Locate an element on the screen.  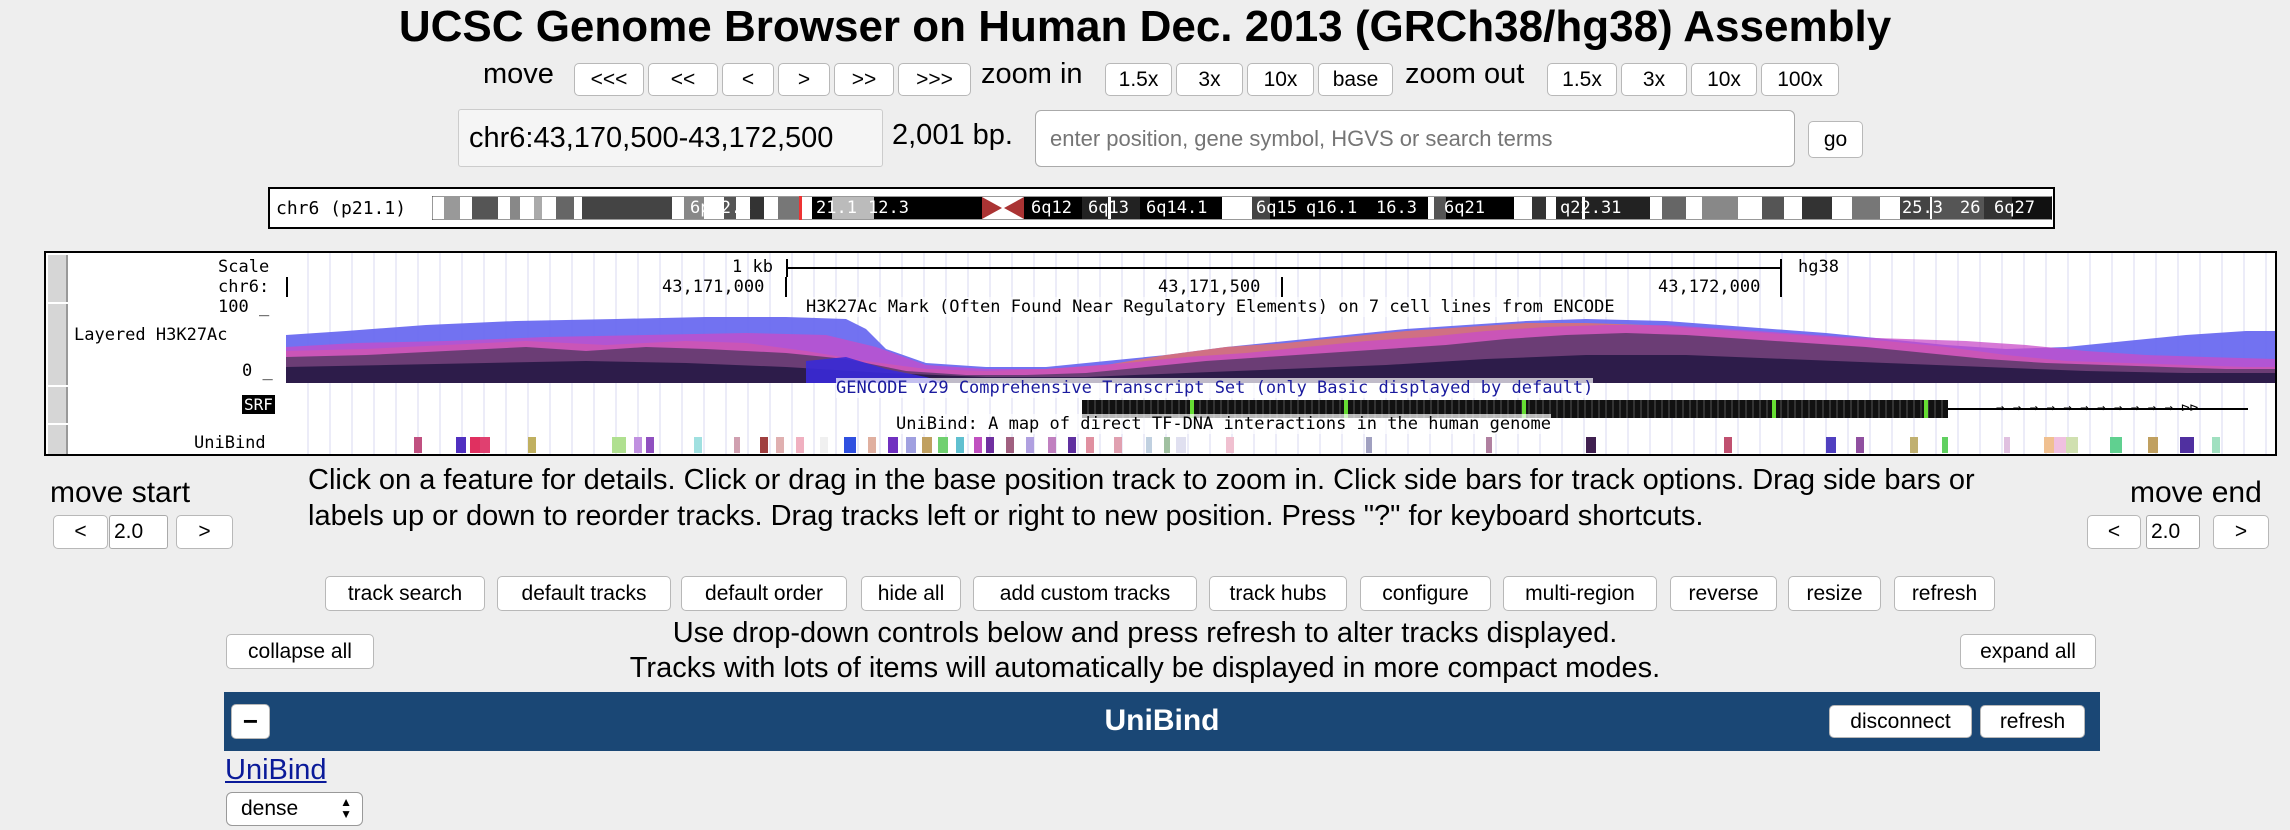
band-12-3: 12.3 is located at coordinates (888, 208).